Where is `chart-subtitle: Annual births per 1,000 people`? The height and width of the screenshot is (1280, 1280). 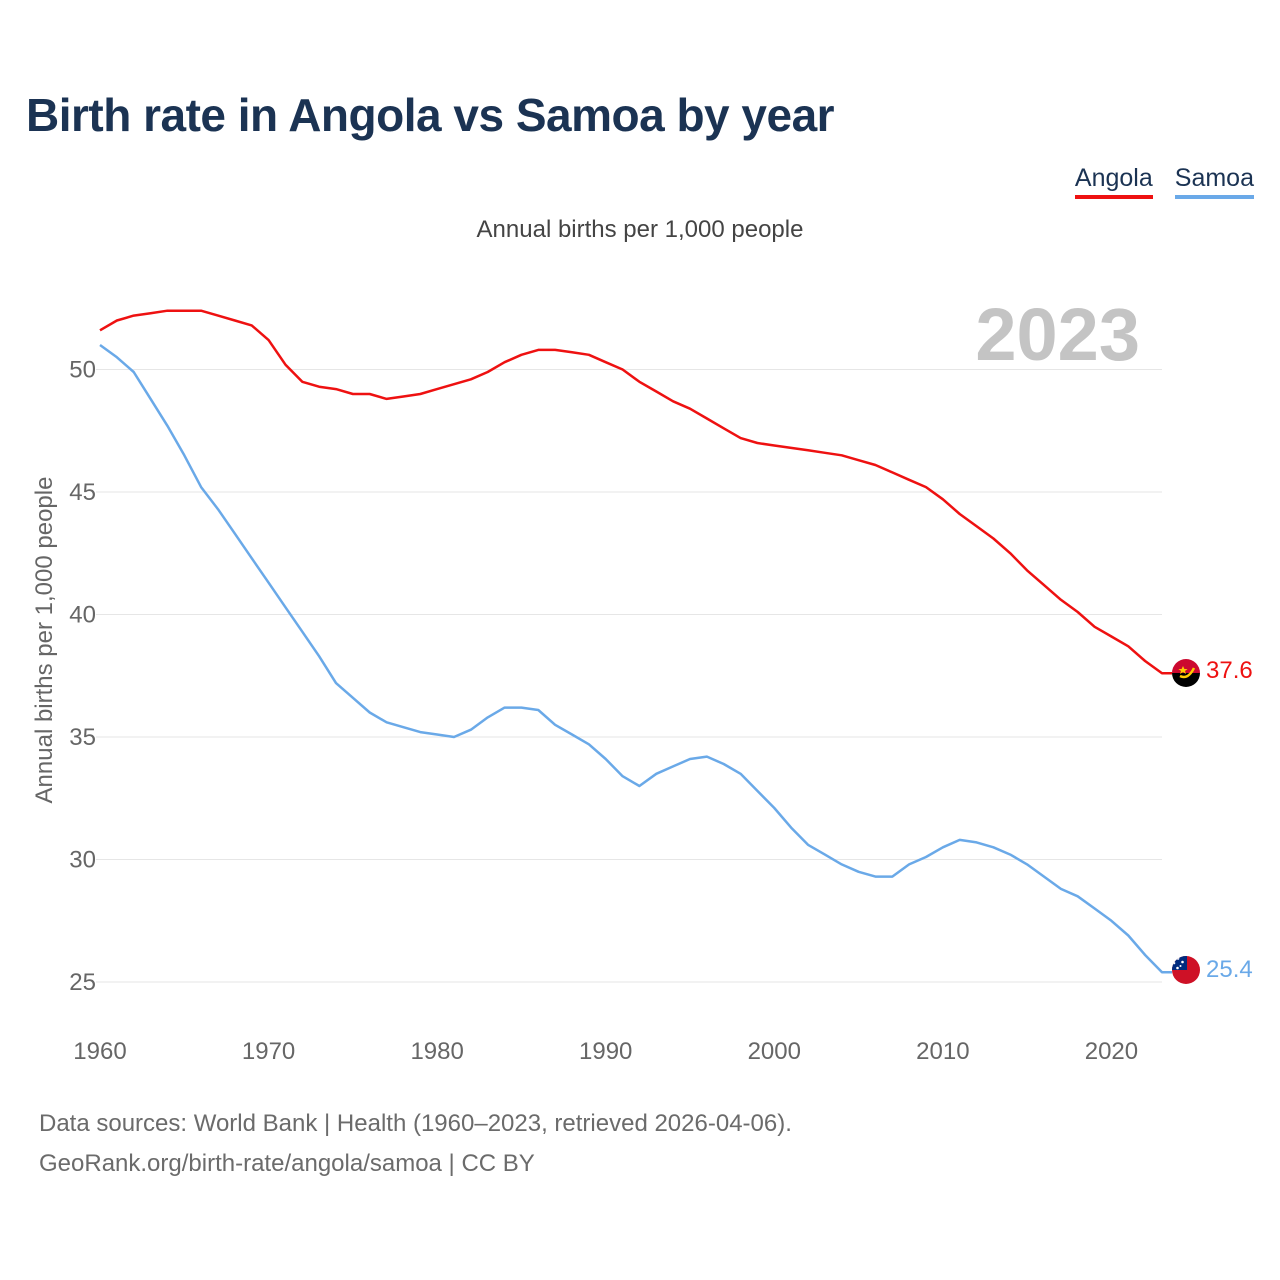
chart-subtitle: Annual births per 1,000 people is located at coordinates (640, 229).